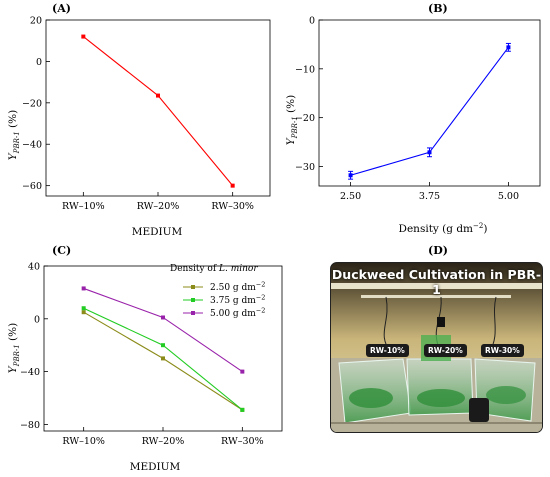 The image size is (550, 477). I want to click on chart-c-legend-title: Density of L. minor, so click(214, 269).